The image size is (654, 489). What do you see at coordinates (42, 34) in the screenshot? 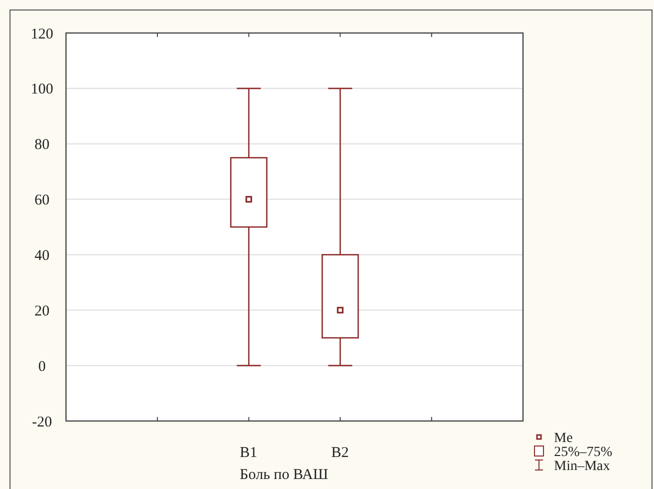
I see `y-tick-label: 120` at bounding box center [42, 34].